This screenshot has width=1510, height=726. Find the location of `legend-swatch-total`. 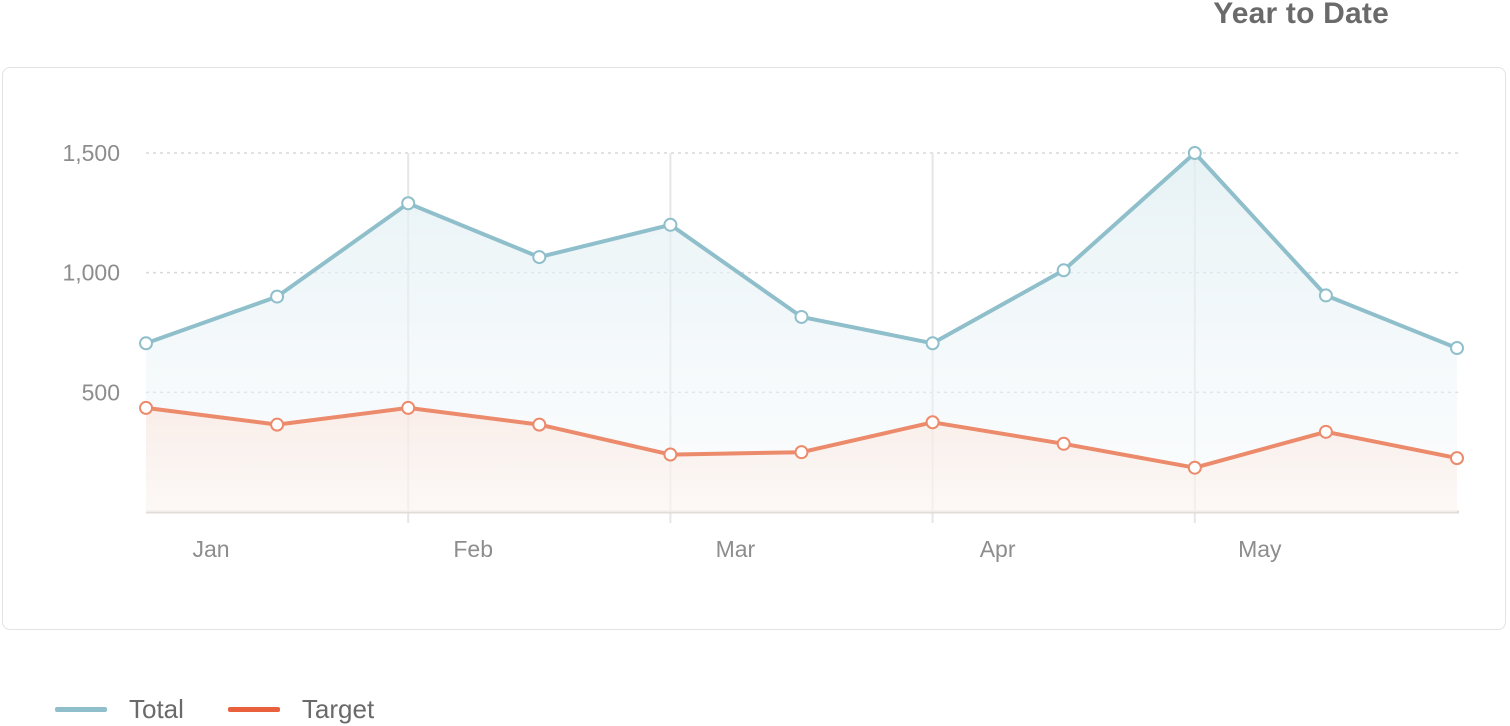

legend-swatch-total is located at coordinates (81, 709).